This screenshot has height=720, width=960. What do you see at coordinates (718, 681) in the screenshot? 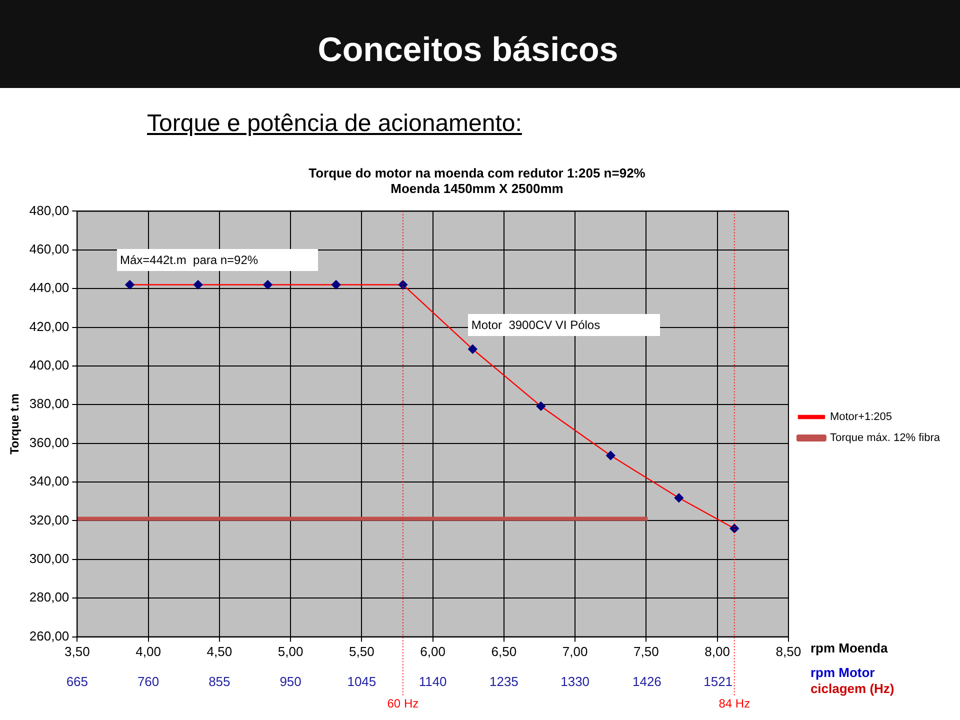
I see `x2-tick-label: 1521` at bounding box center [718, 681].